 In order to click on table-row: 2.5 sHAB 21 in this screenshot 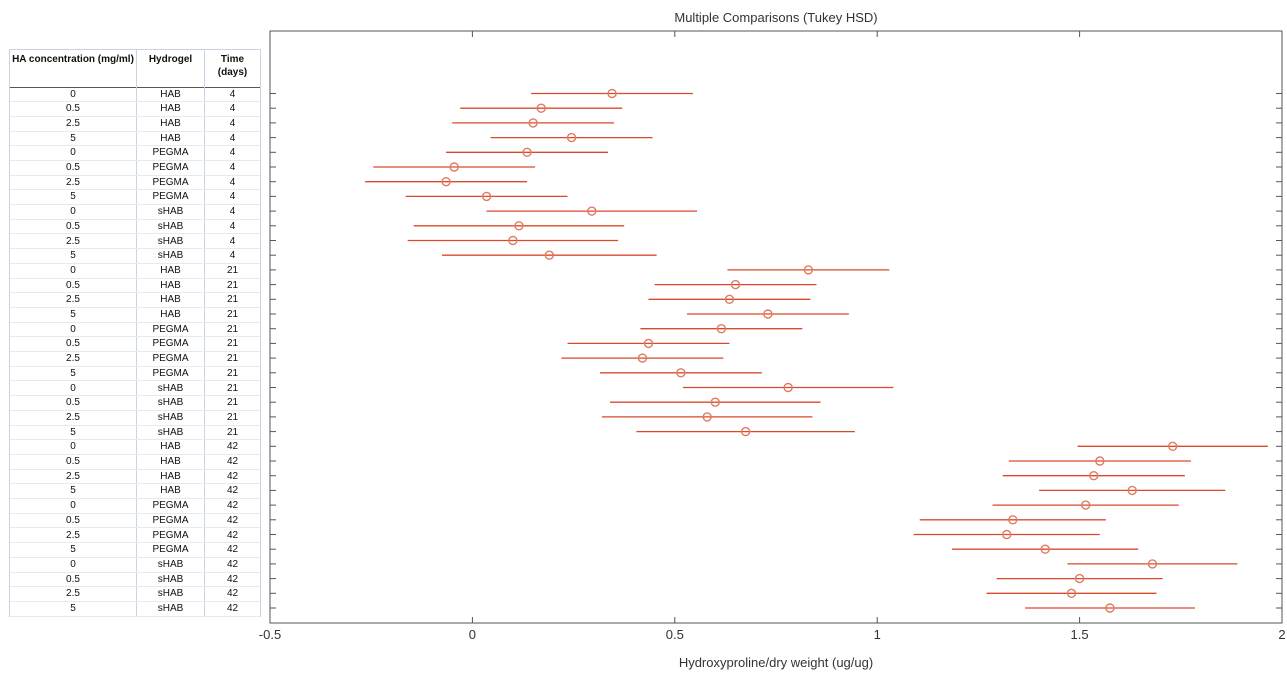, I will do `click(135, 418)`.